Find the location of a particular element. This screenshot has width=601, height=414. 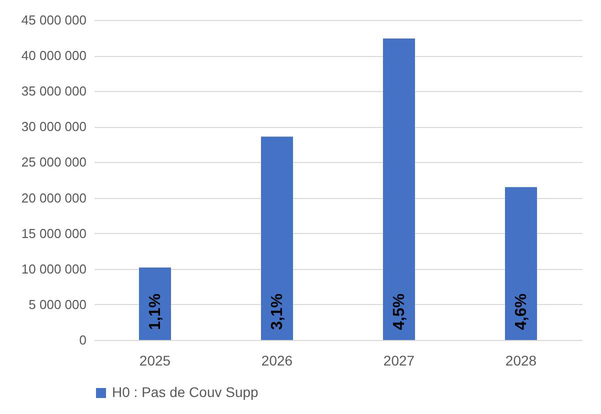

x-tick-label: 2025 is located at coordinates (155, 360).